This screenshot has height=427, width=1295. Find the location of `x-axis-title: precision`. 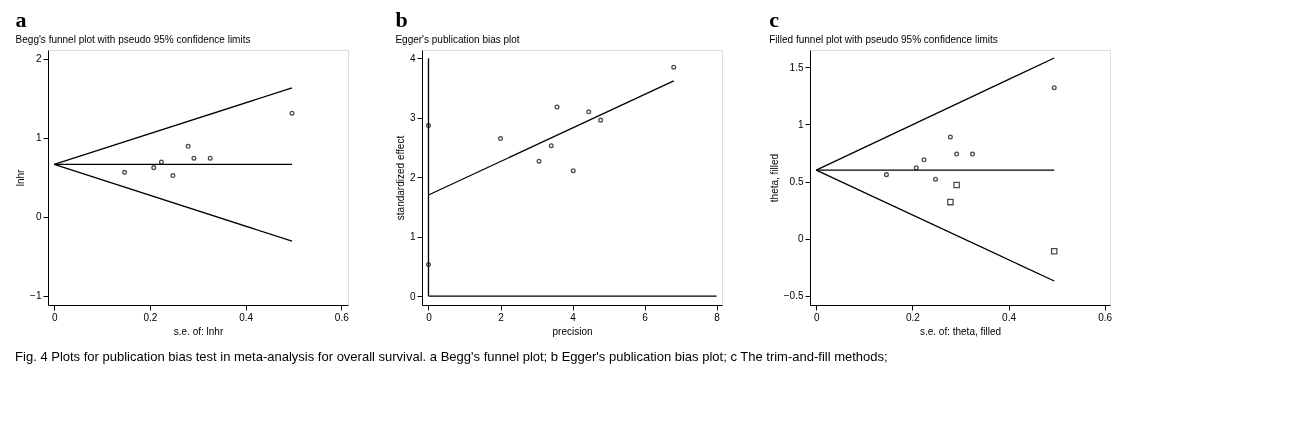

x-axis-title: precision is located at coordinates (572, 331).